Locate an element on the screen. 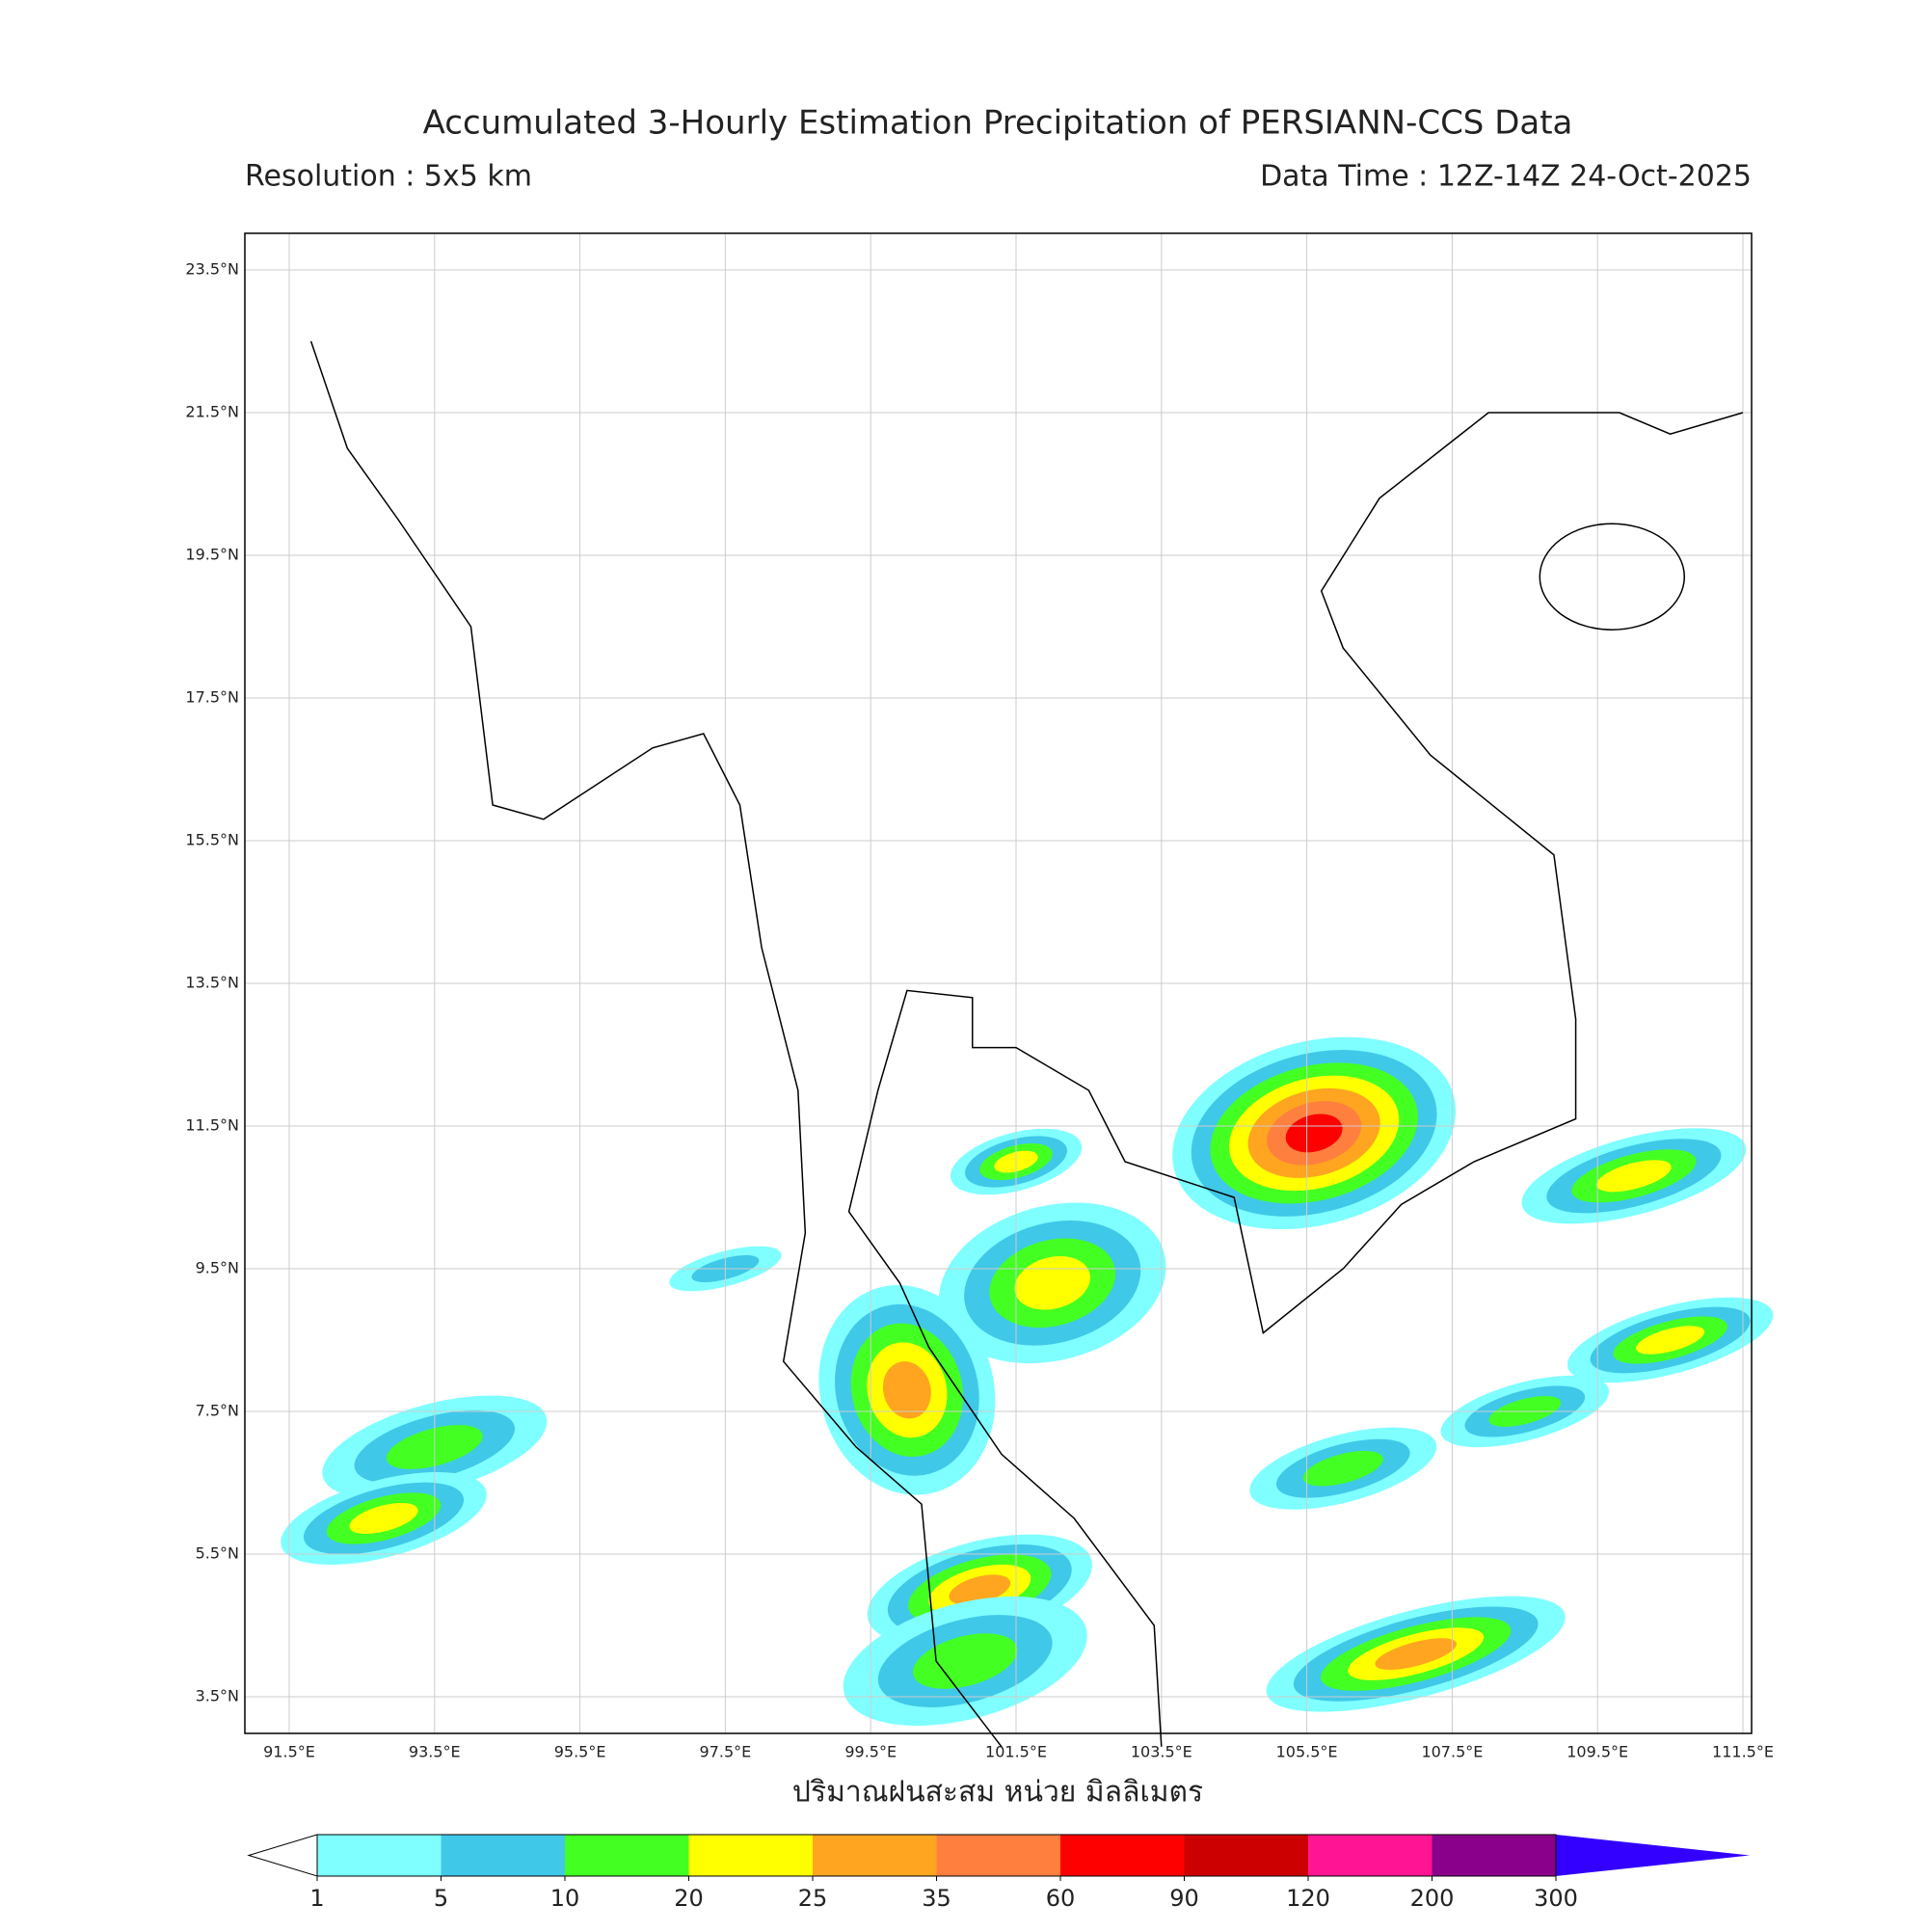 The width and height of the screenshot is (1928, 1932). lat-tick-label: 17.5°N is located at coordinates (212, 698).